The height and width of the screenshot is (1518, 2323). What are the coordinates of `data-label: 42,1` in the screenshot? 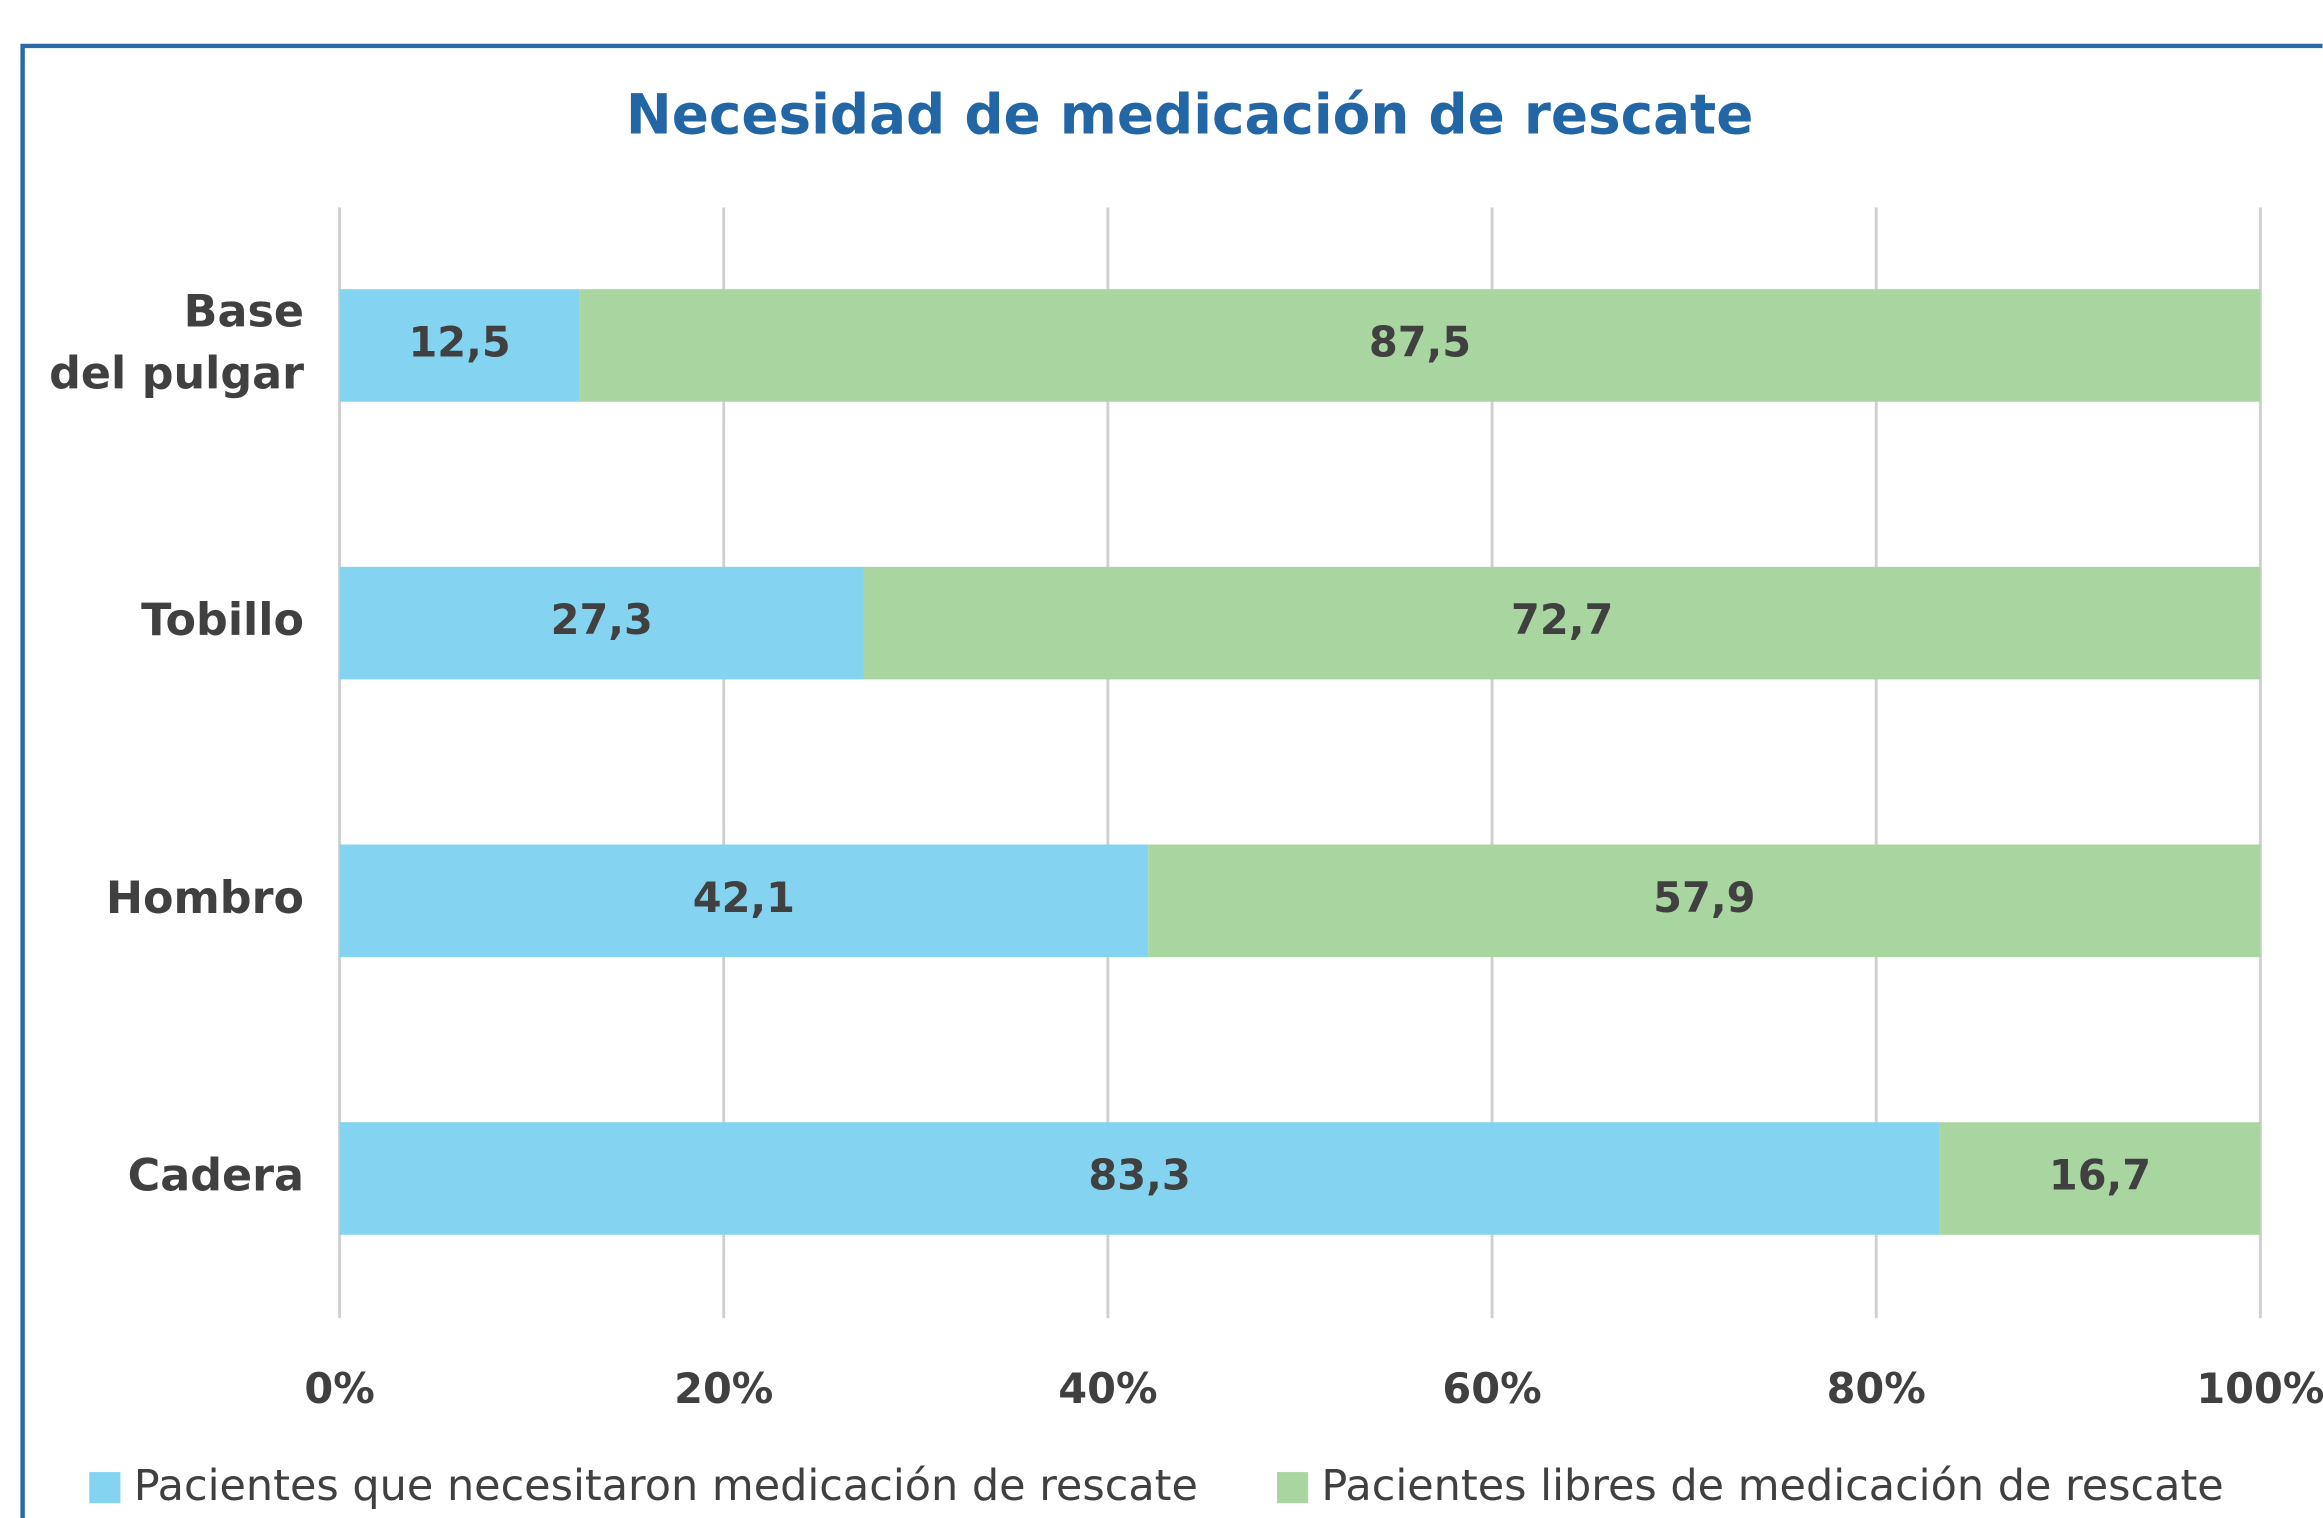 It's located at (744, 898).